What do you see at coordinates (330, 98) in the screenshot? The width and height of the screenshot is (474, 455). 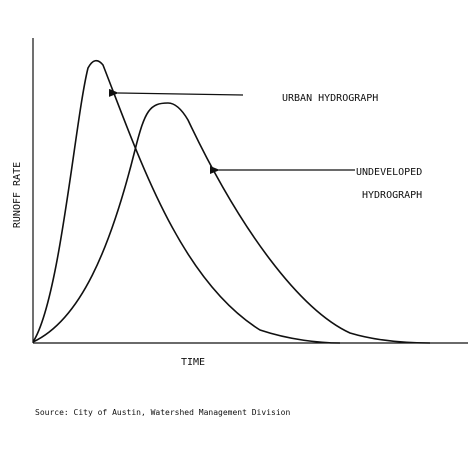 I see `urban-label: URBAN HYDROGRAPH` at bounding box center [330, 98].